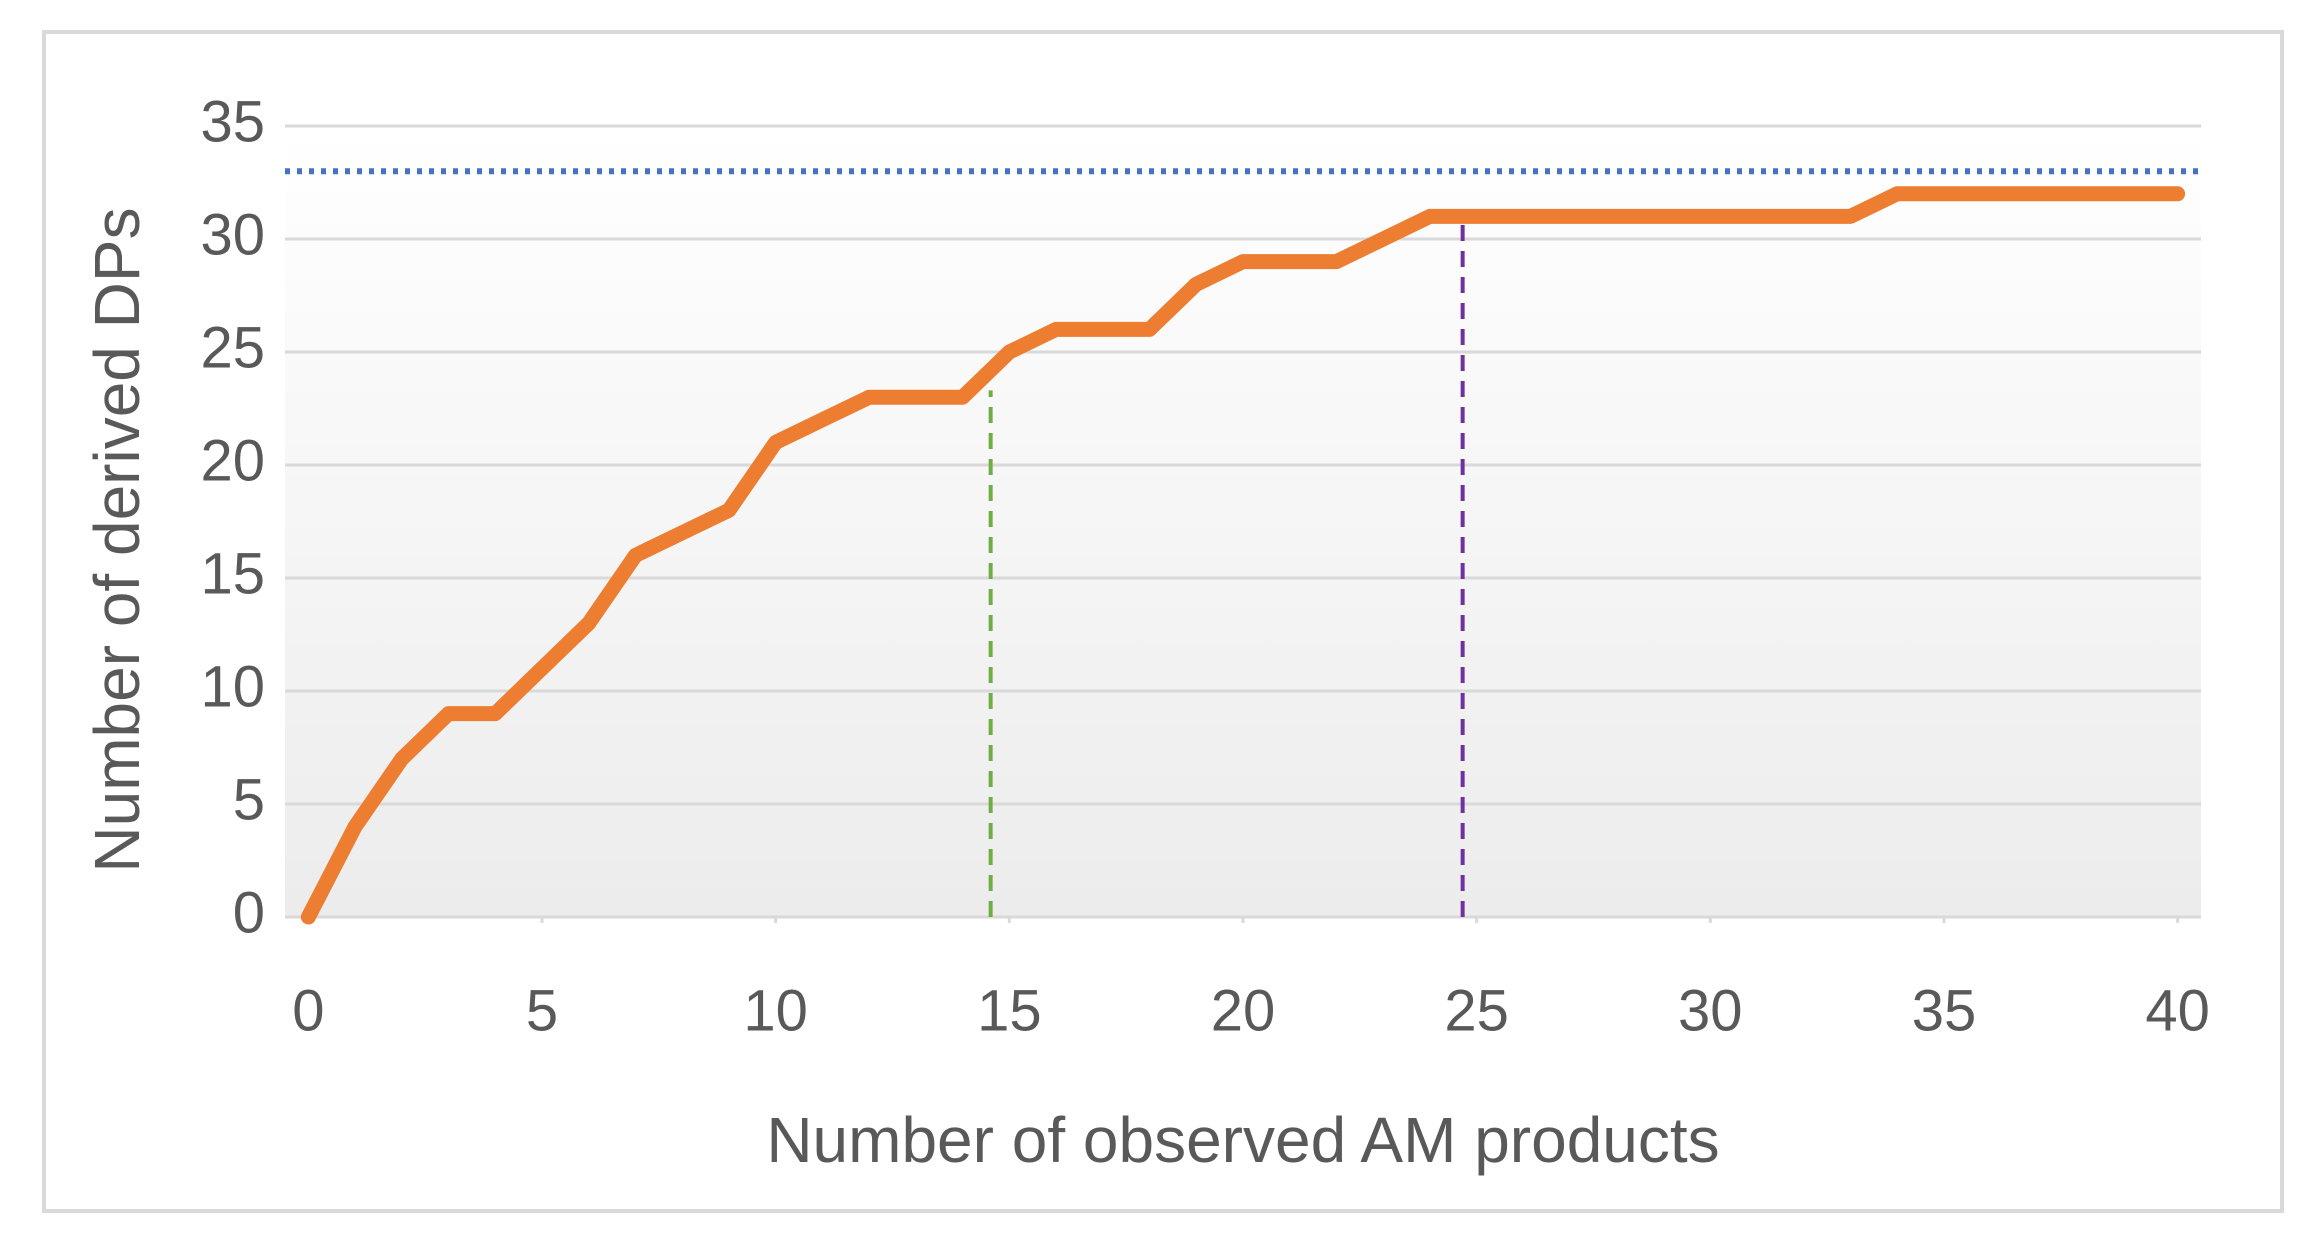 Image resolution: width=2309 pixels, height=1255 pixels. I want to click on x-tick-label: 5, so click(542, 1010).